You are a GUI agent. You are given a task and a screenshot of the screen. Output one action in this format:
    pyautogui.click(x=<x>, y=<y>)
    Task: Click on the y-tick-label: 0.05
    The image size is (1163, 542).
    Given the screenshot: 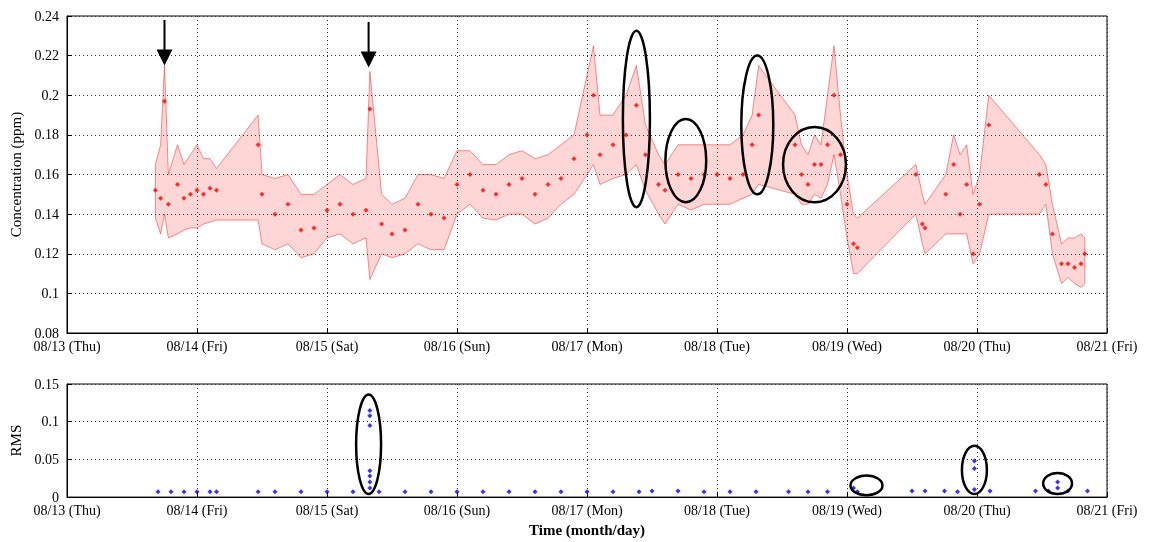 What is the action you would take?
    pyautogui.click(x=46, y=459)
    